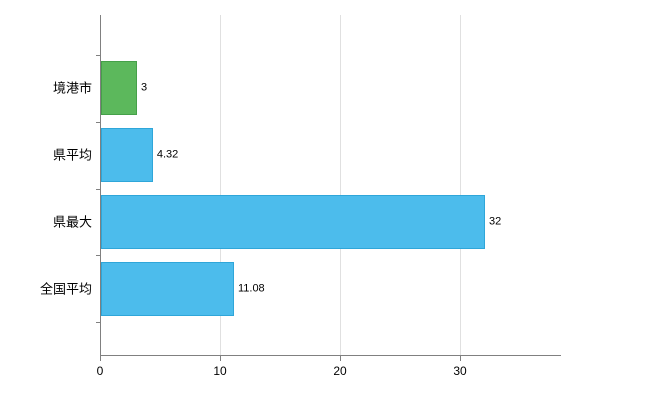 The width and height of the screenshot is (650, 400). Describe the element at coordinates (220, 371) in the screenshot. I see `x-tick-label: 10` at that location.